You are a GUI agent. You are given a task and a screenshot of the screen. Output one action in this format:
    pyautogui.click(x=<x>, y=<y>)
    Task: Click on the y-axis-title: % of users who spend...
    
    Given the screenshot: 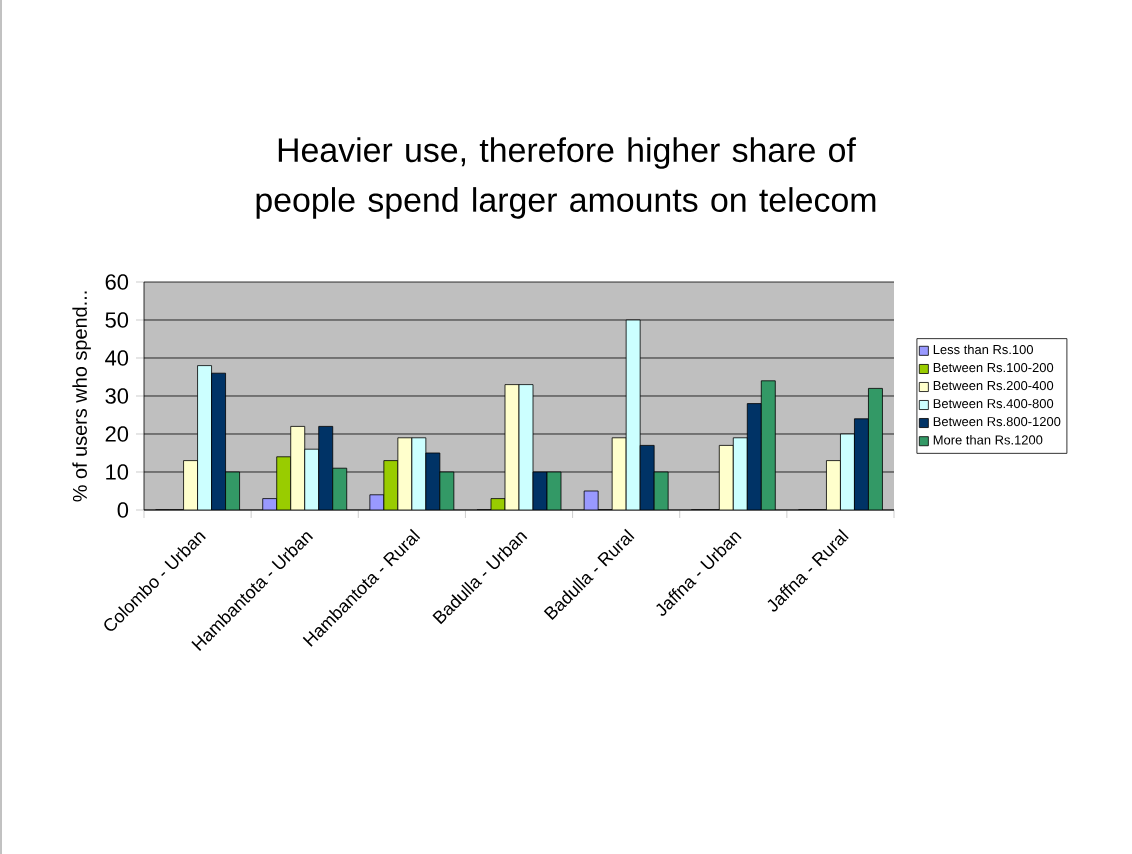 What is the action you would take?
    pyautogui.click(x=81, y=396)
    